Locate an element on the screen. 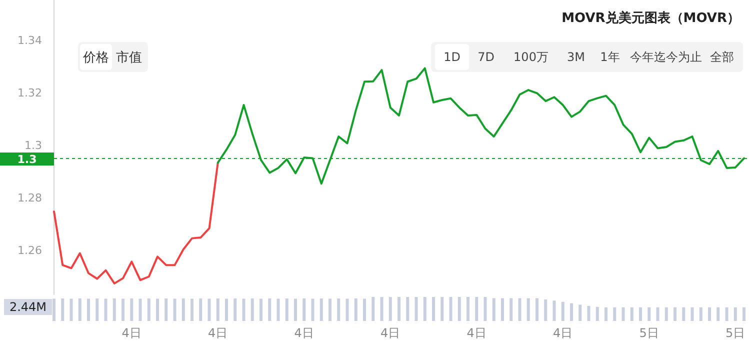  y-tick-label: 1.26 is located at coordinates (30, 250).